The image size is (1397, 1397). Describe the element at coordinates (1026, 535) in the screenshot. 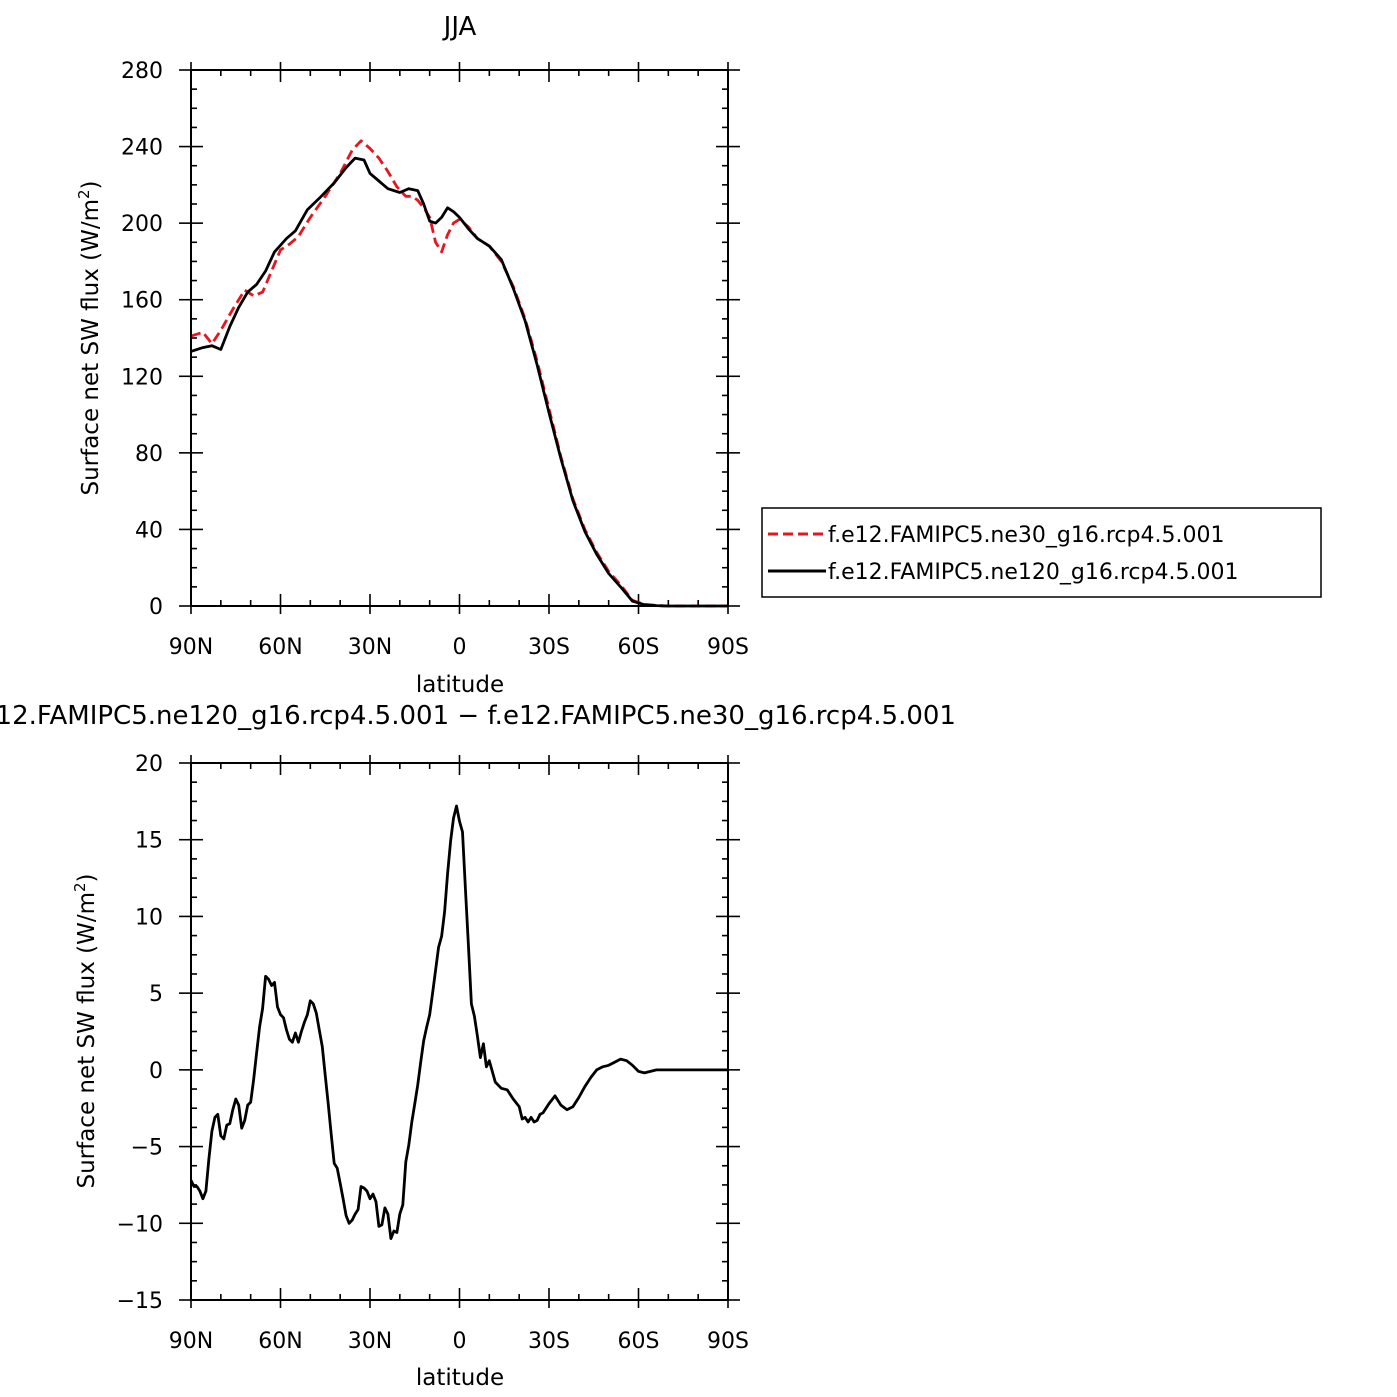

I see `legend-label-ne30: f.e12.FAMIPC5.ne30_g16.rcp4.5.001` at that location.